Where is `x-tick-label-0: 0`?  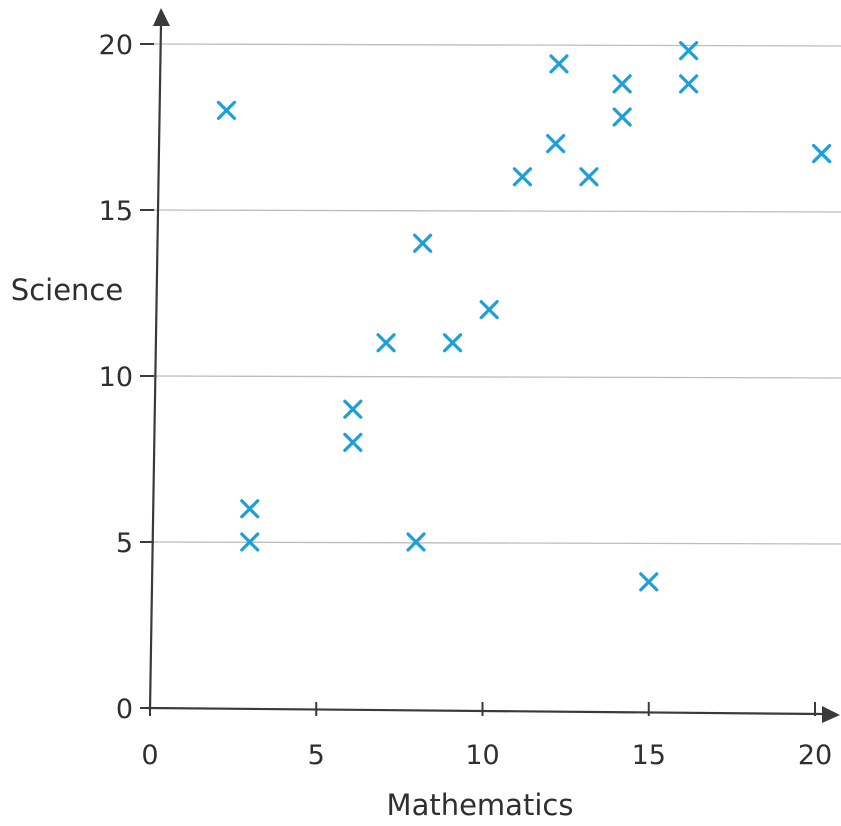 x-tick-label-0: 0 is located at coordinates (149, 755).